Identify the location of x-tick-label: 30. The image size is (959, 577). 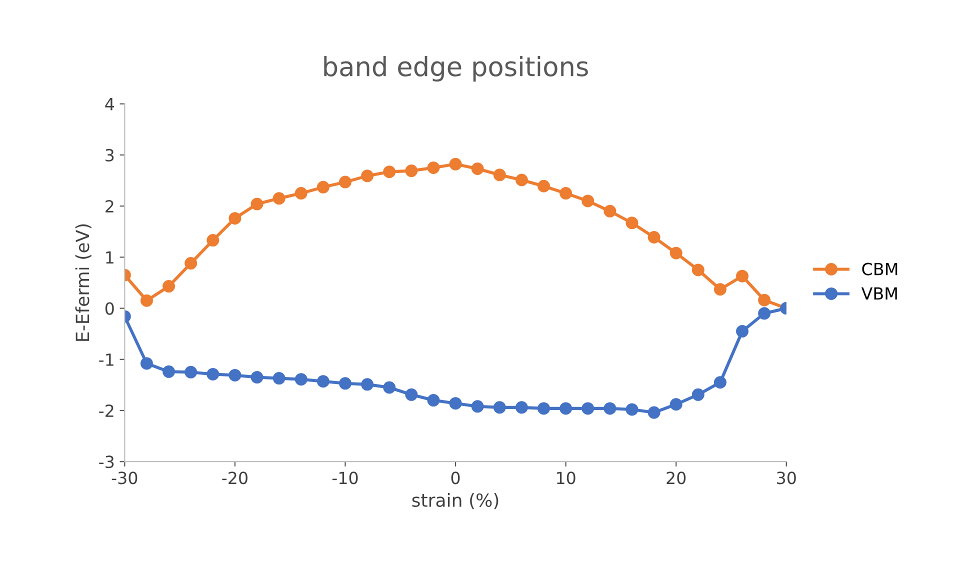
(786, 478).